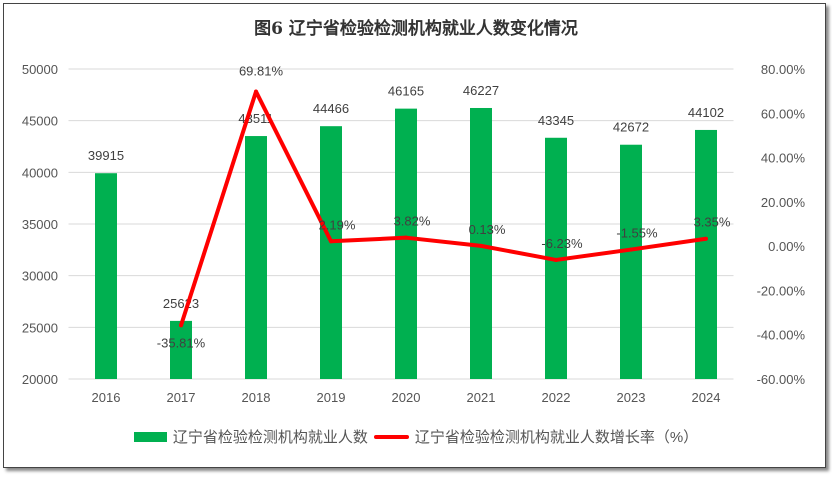  Describe the element at coordinates (40, 327) in the screenshot. I see `y-left-tick-label: 25000` at that location.